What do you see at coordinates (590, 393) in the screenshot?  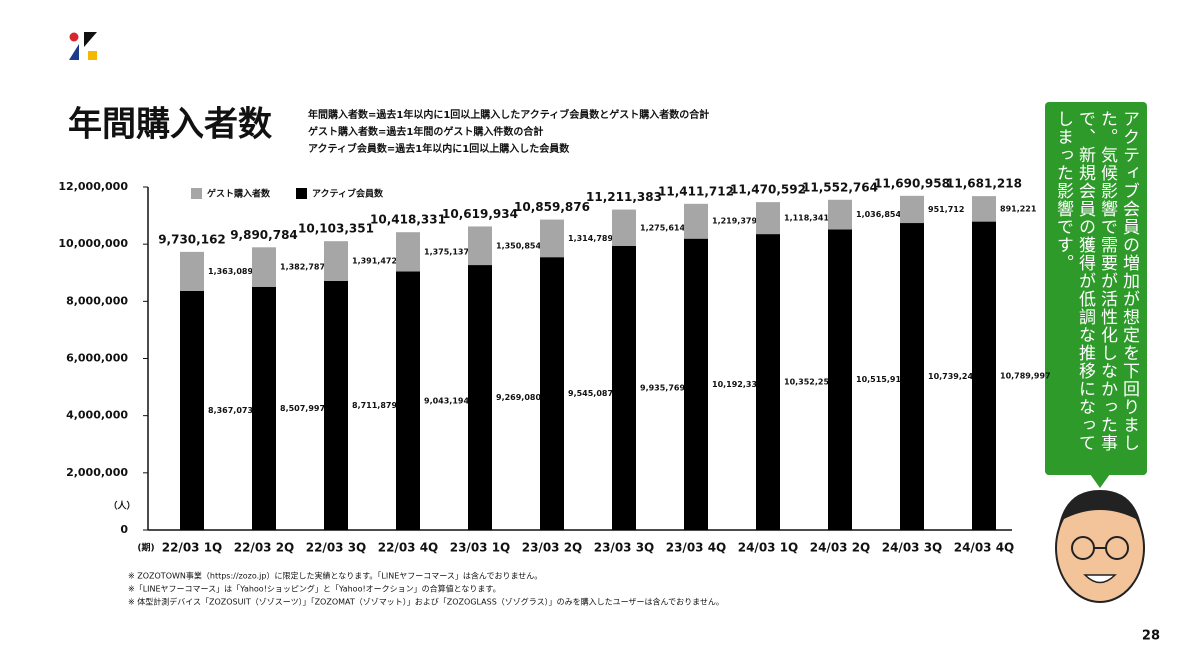 I see `value-label: 9,545,087` at bounding box center [590, 393].